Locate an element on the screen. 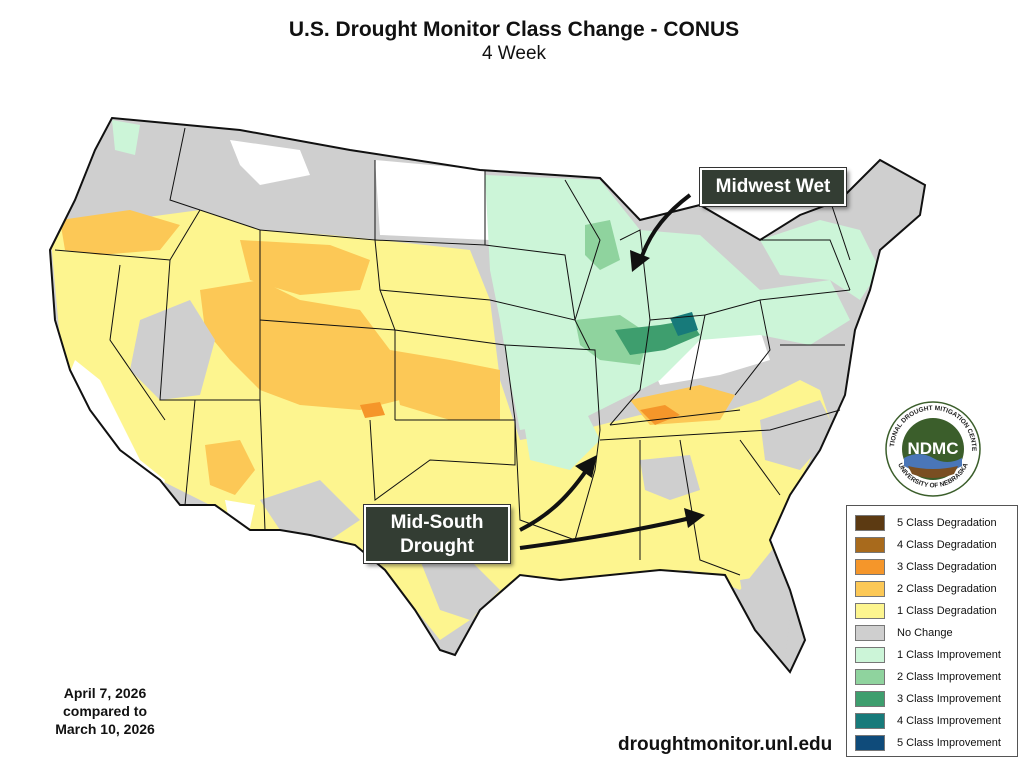  legend-label: 2 Class Improvement is located at coordinates (949, 677).